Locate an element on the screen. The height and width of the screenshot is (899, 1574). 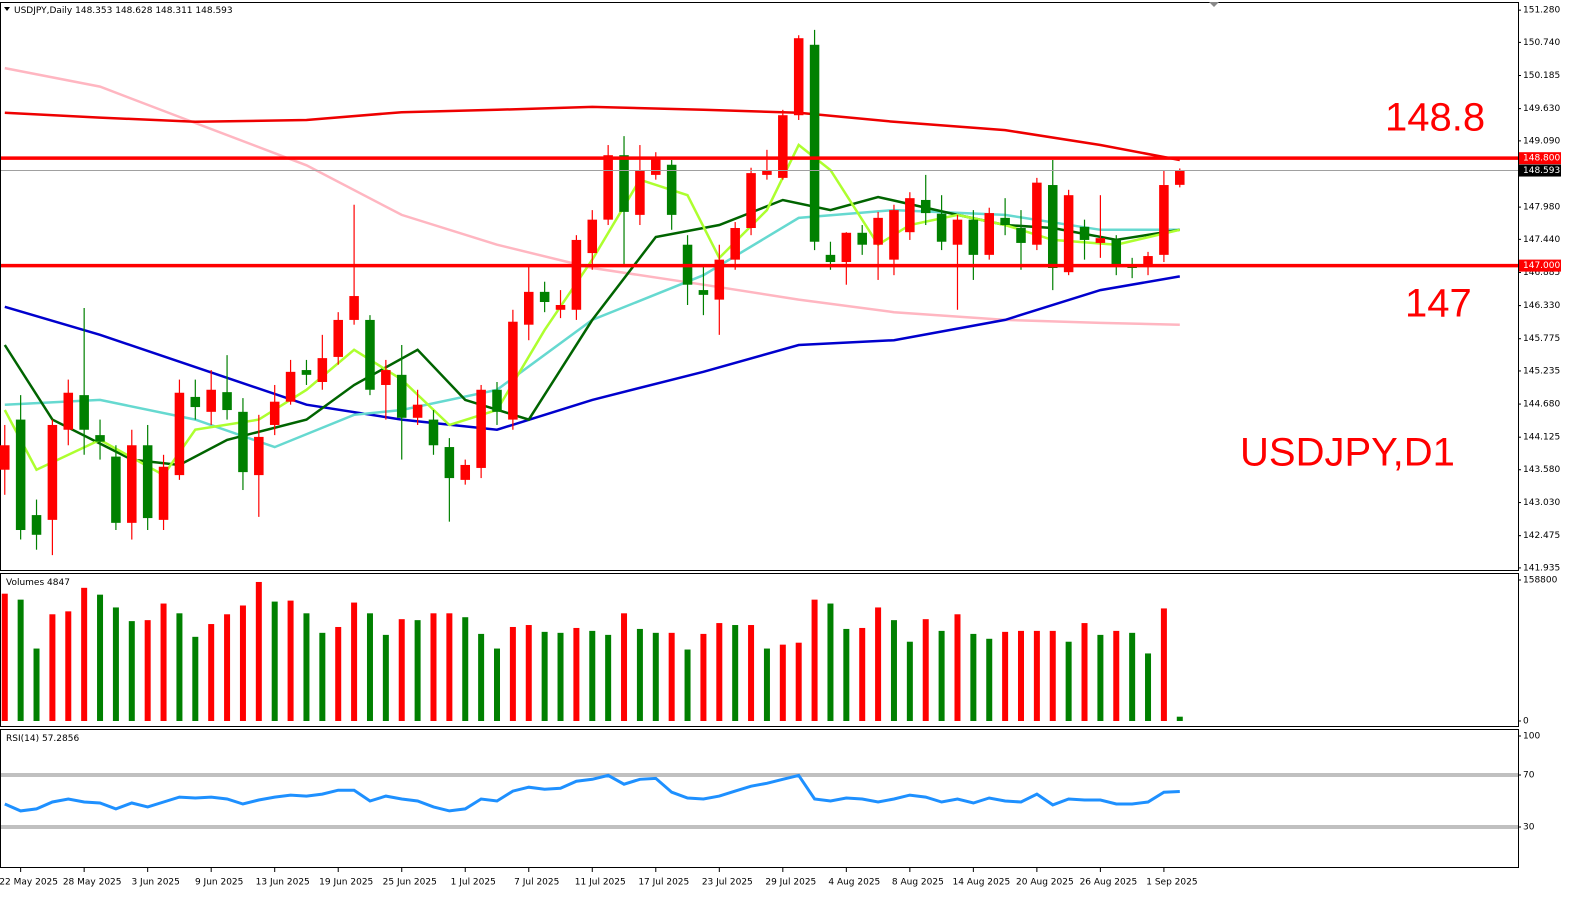
x-tick-label: 3 Jun 2025 is located at coordinates (155, 883).